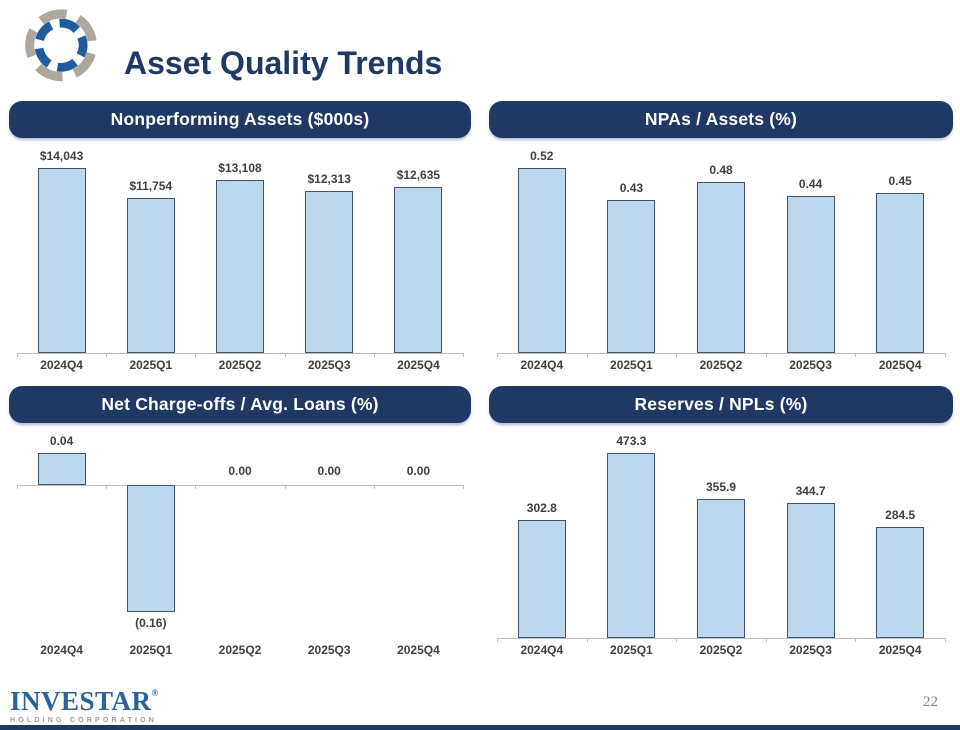  I want to click on investar-wordmark: INVESTAR®, so click(84, 701).